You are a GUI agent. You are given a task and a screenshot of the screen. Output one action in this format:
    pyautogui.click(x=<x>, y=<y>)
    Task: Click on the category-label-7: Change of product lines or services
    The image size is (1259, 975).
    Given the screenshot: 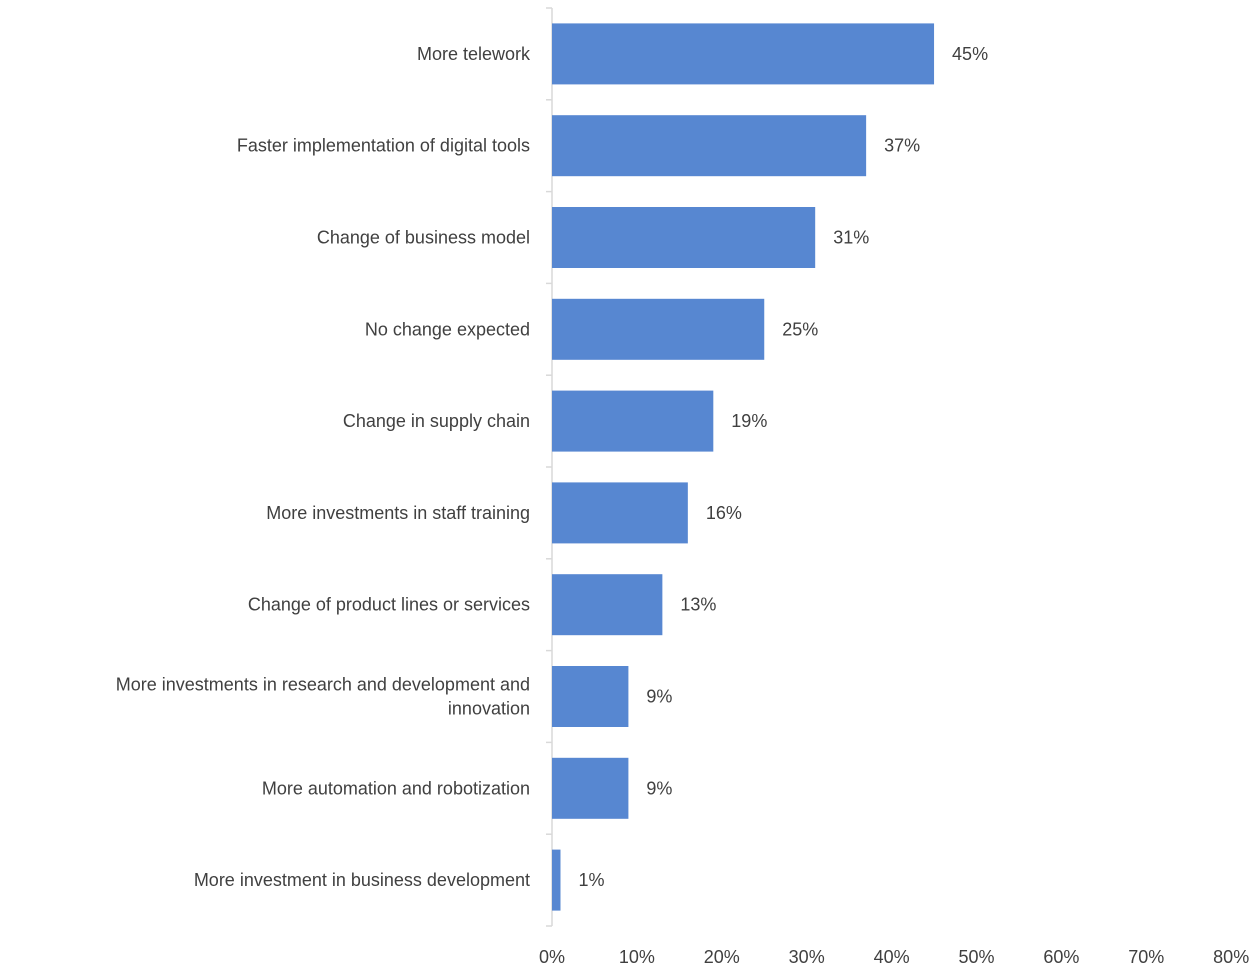 What is the action you would take?
    pyautogui.click(x=389, y=605)
    